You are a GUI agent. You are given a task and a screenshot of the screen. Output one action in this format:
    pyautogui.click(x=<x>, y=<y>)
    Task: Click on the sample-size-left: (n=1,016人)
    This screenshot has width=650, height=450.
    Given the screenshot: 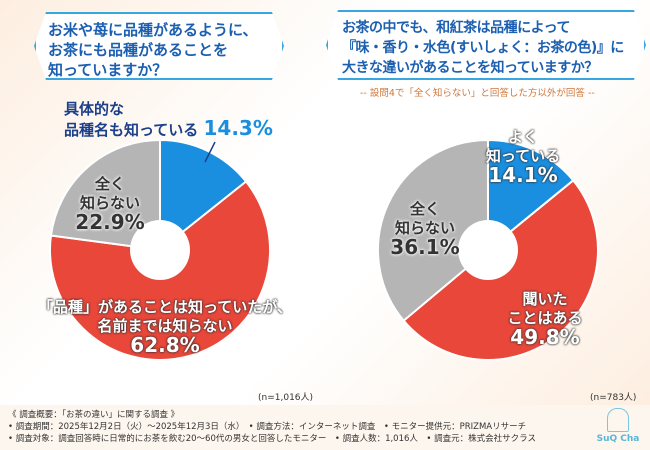 What is the action you would take?
    pyautogui.click(x=286, y=398)
    